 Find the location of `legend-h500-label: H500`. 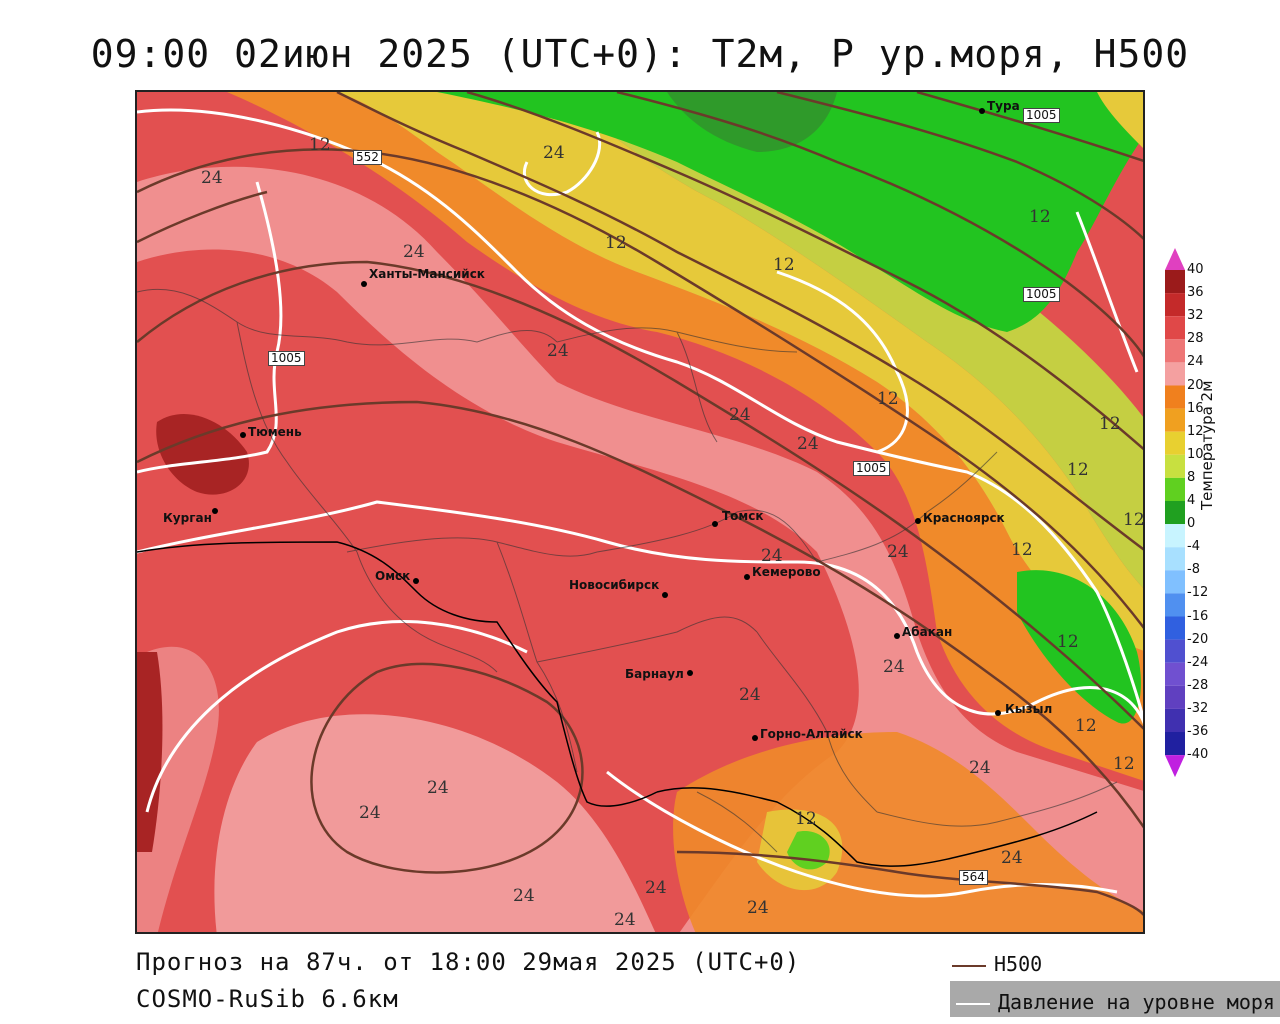

legend-h500-label: H500 is located at coordinates (1018, 964).